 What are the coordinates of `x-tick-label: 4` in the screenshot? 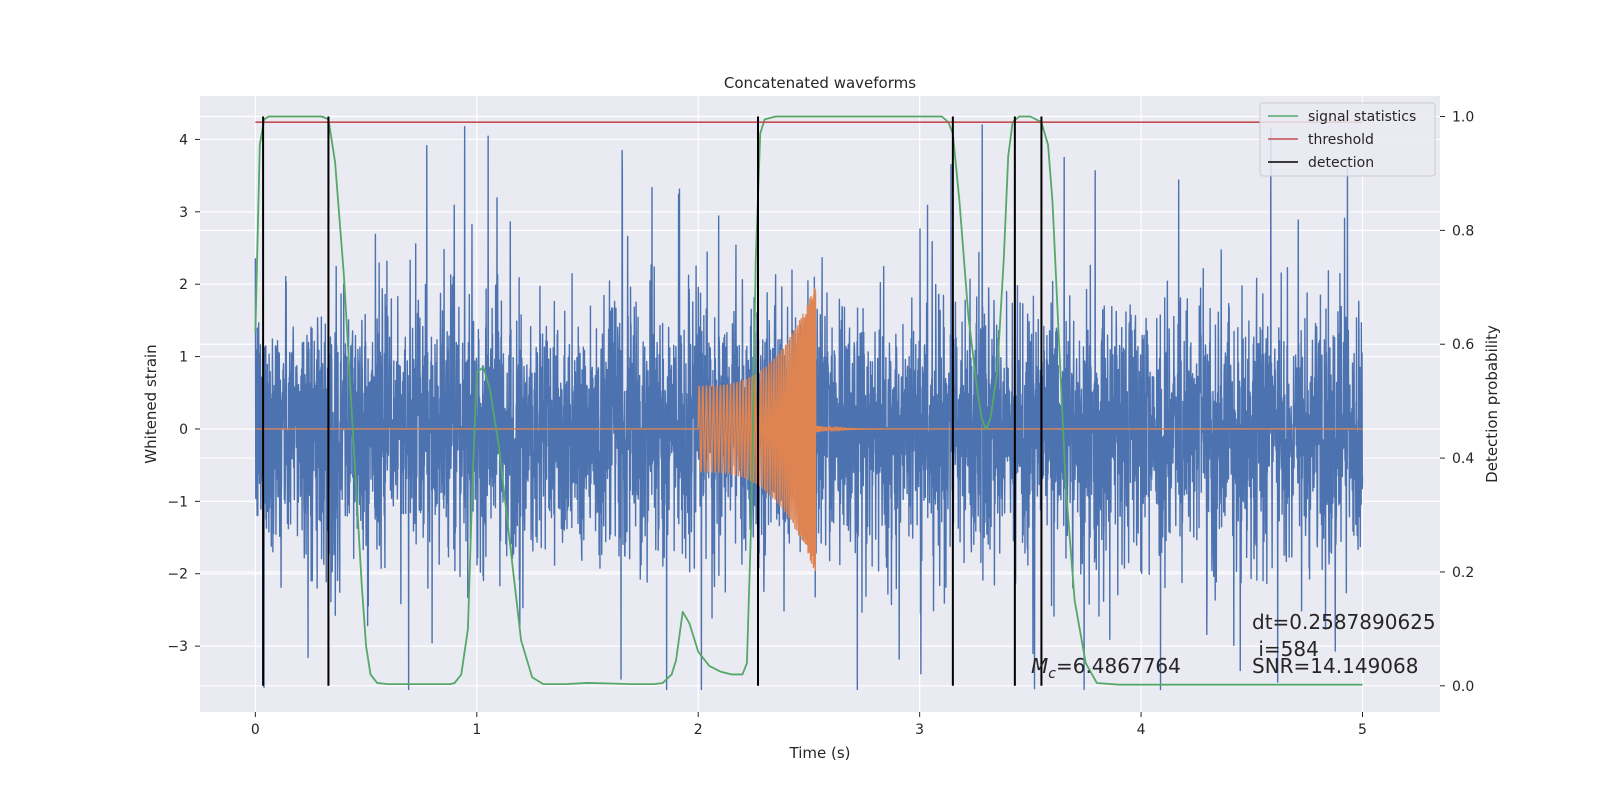 It's located at (1141, 730).